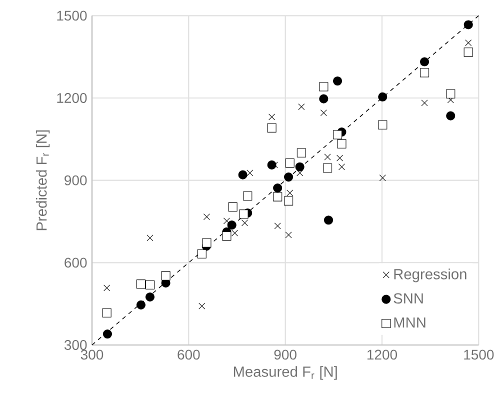  What do you see at coordinates (75, 345) in the screenshot?
I see `y-tick-label: 300` at bounding box center [75, 345].